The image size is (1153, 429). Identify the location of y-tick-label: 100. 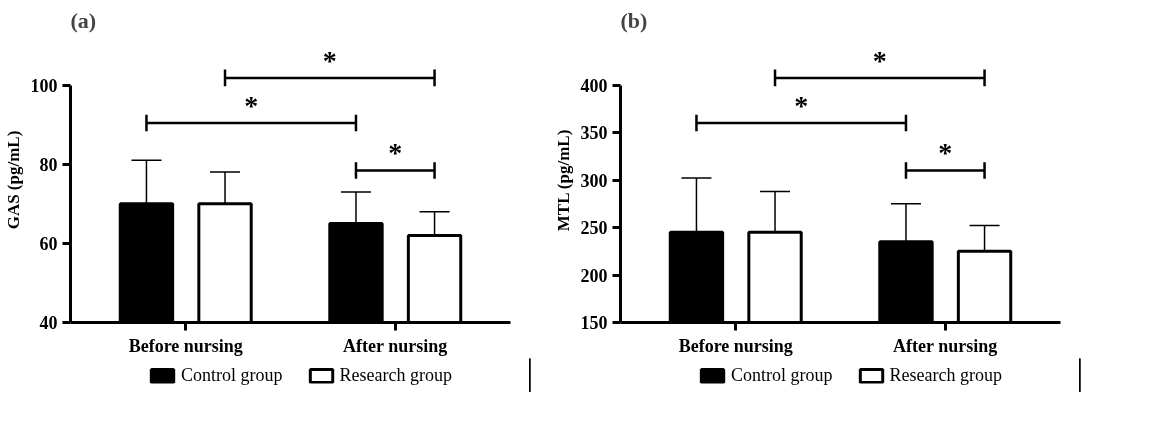
(44, 85).